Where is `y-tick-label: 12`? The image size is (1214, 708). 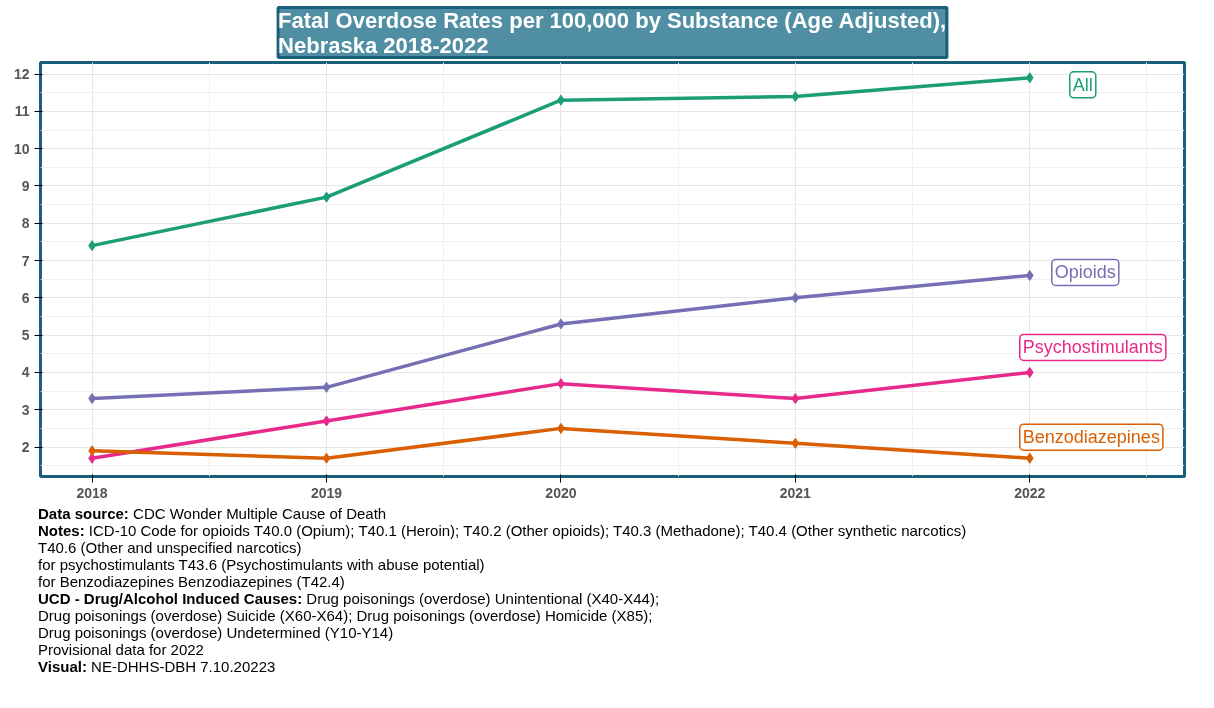 y-tick-label: 12 is located at coordinates (21, 74).